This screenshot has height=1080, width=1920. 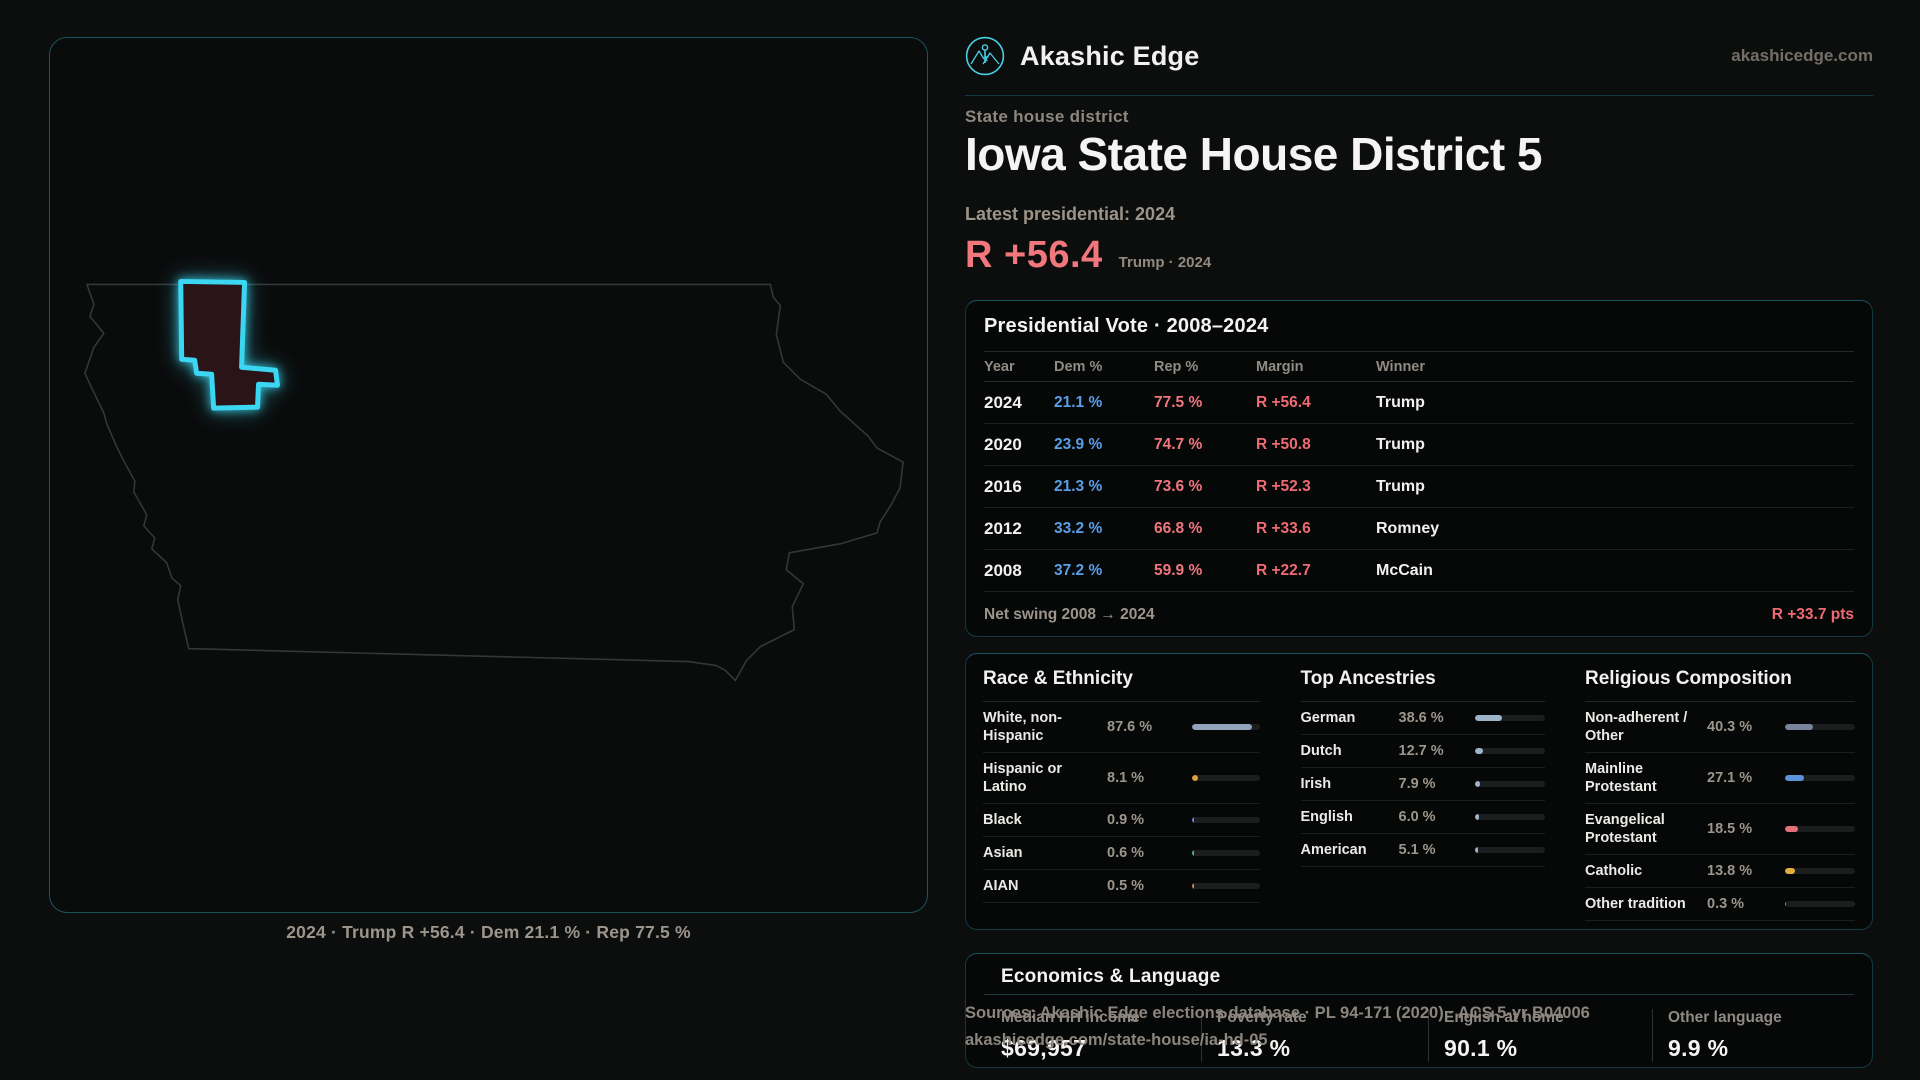 What do you see at coordinates (999, 366) in the screenshot?
I see `col-header-year: Year` at bounding box center [999, 366].